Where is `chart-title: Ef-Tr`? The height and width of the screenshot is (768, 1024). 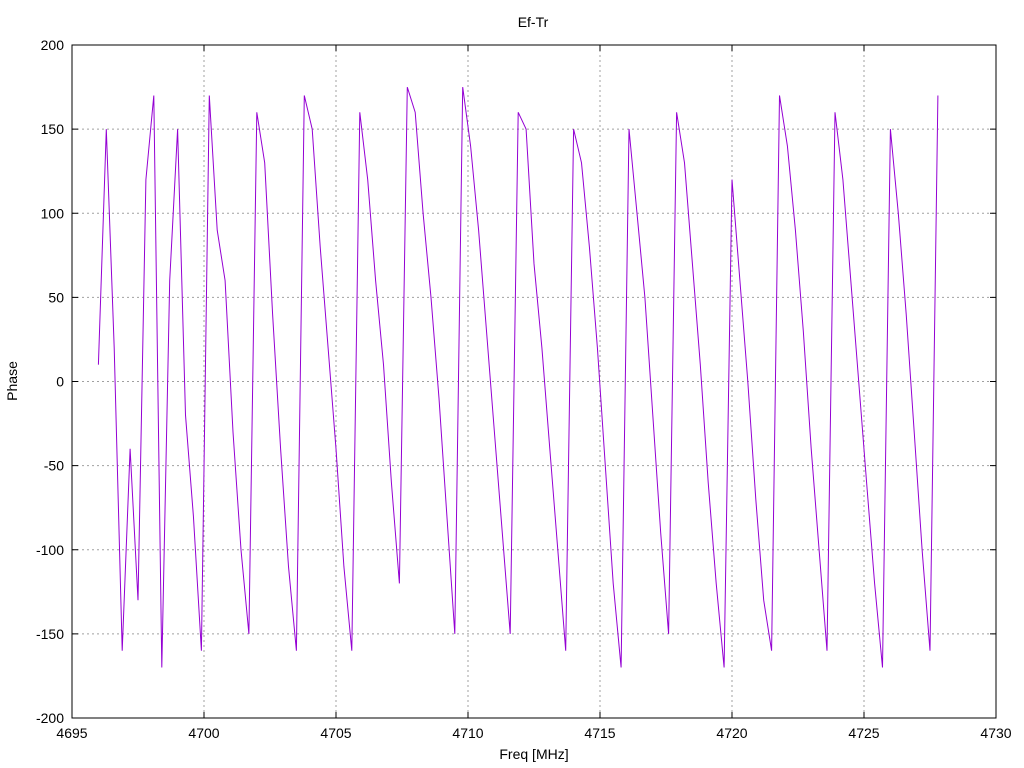 chart-title: Ef-Tr is located at coordinates (533, 22).